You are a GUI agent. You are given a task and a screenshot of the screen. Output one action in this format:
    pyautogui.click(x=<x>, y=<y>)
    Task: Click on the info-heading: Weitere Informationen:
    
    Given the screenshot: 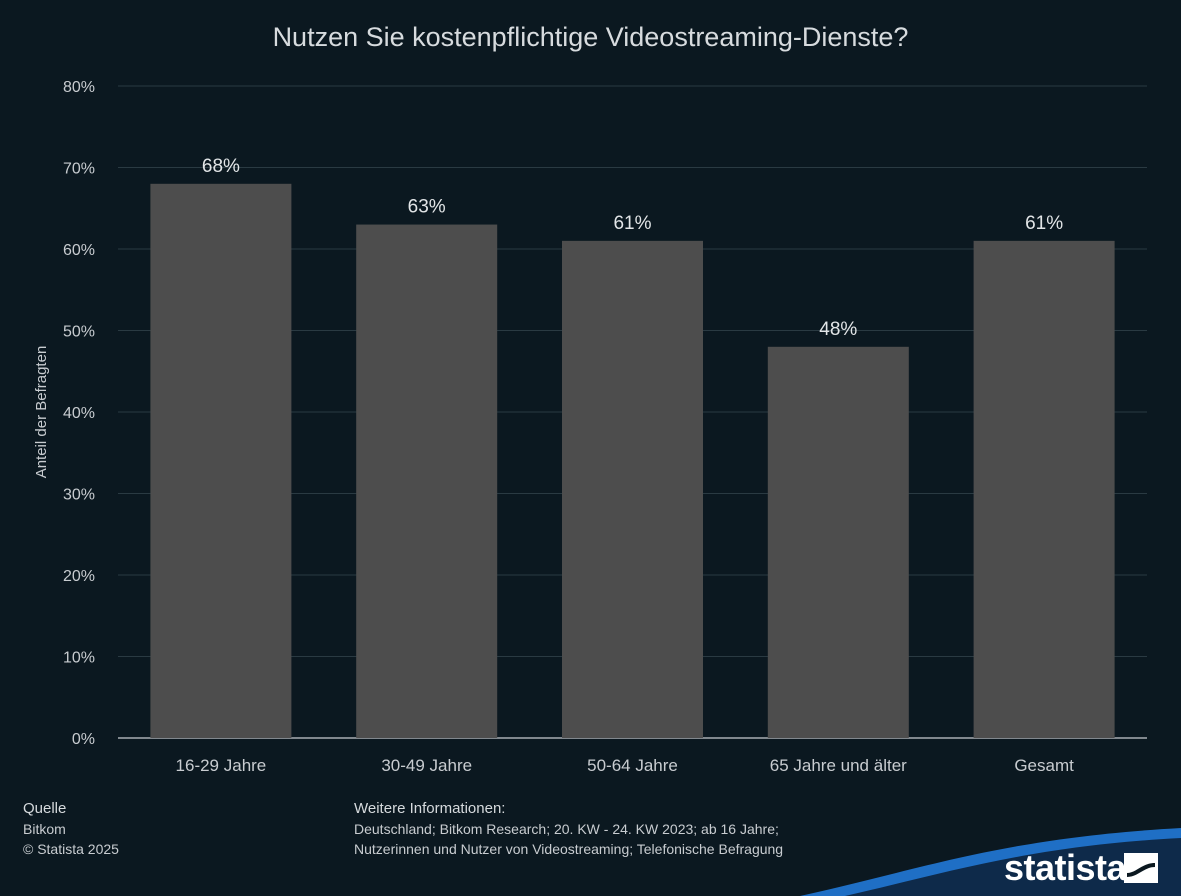 What is the action you would take?
    pyautogui.click(x=430, y=808)
    